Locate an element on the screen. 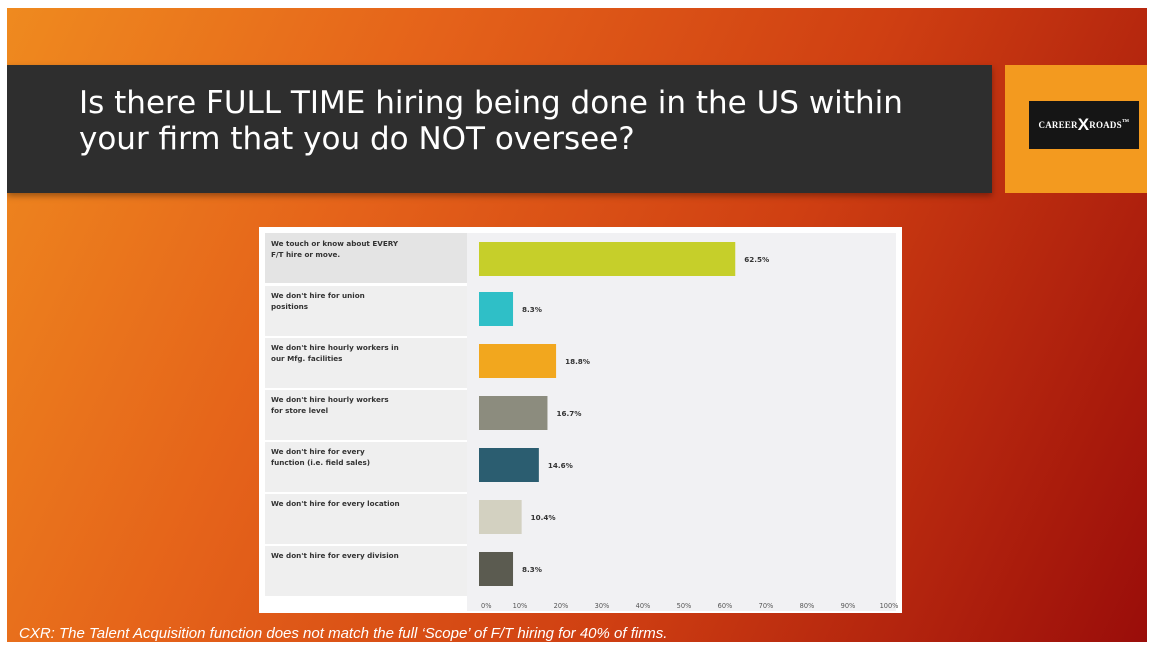  category-label: We touch or know about EVERY is located at coordinates (335, 243).